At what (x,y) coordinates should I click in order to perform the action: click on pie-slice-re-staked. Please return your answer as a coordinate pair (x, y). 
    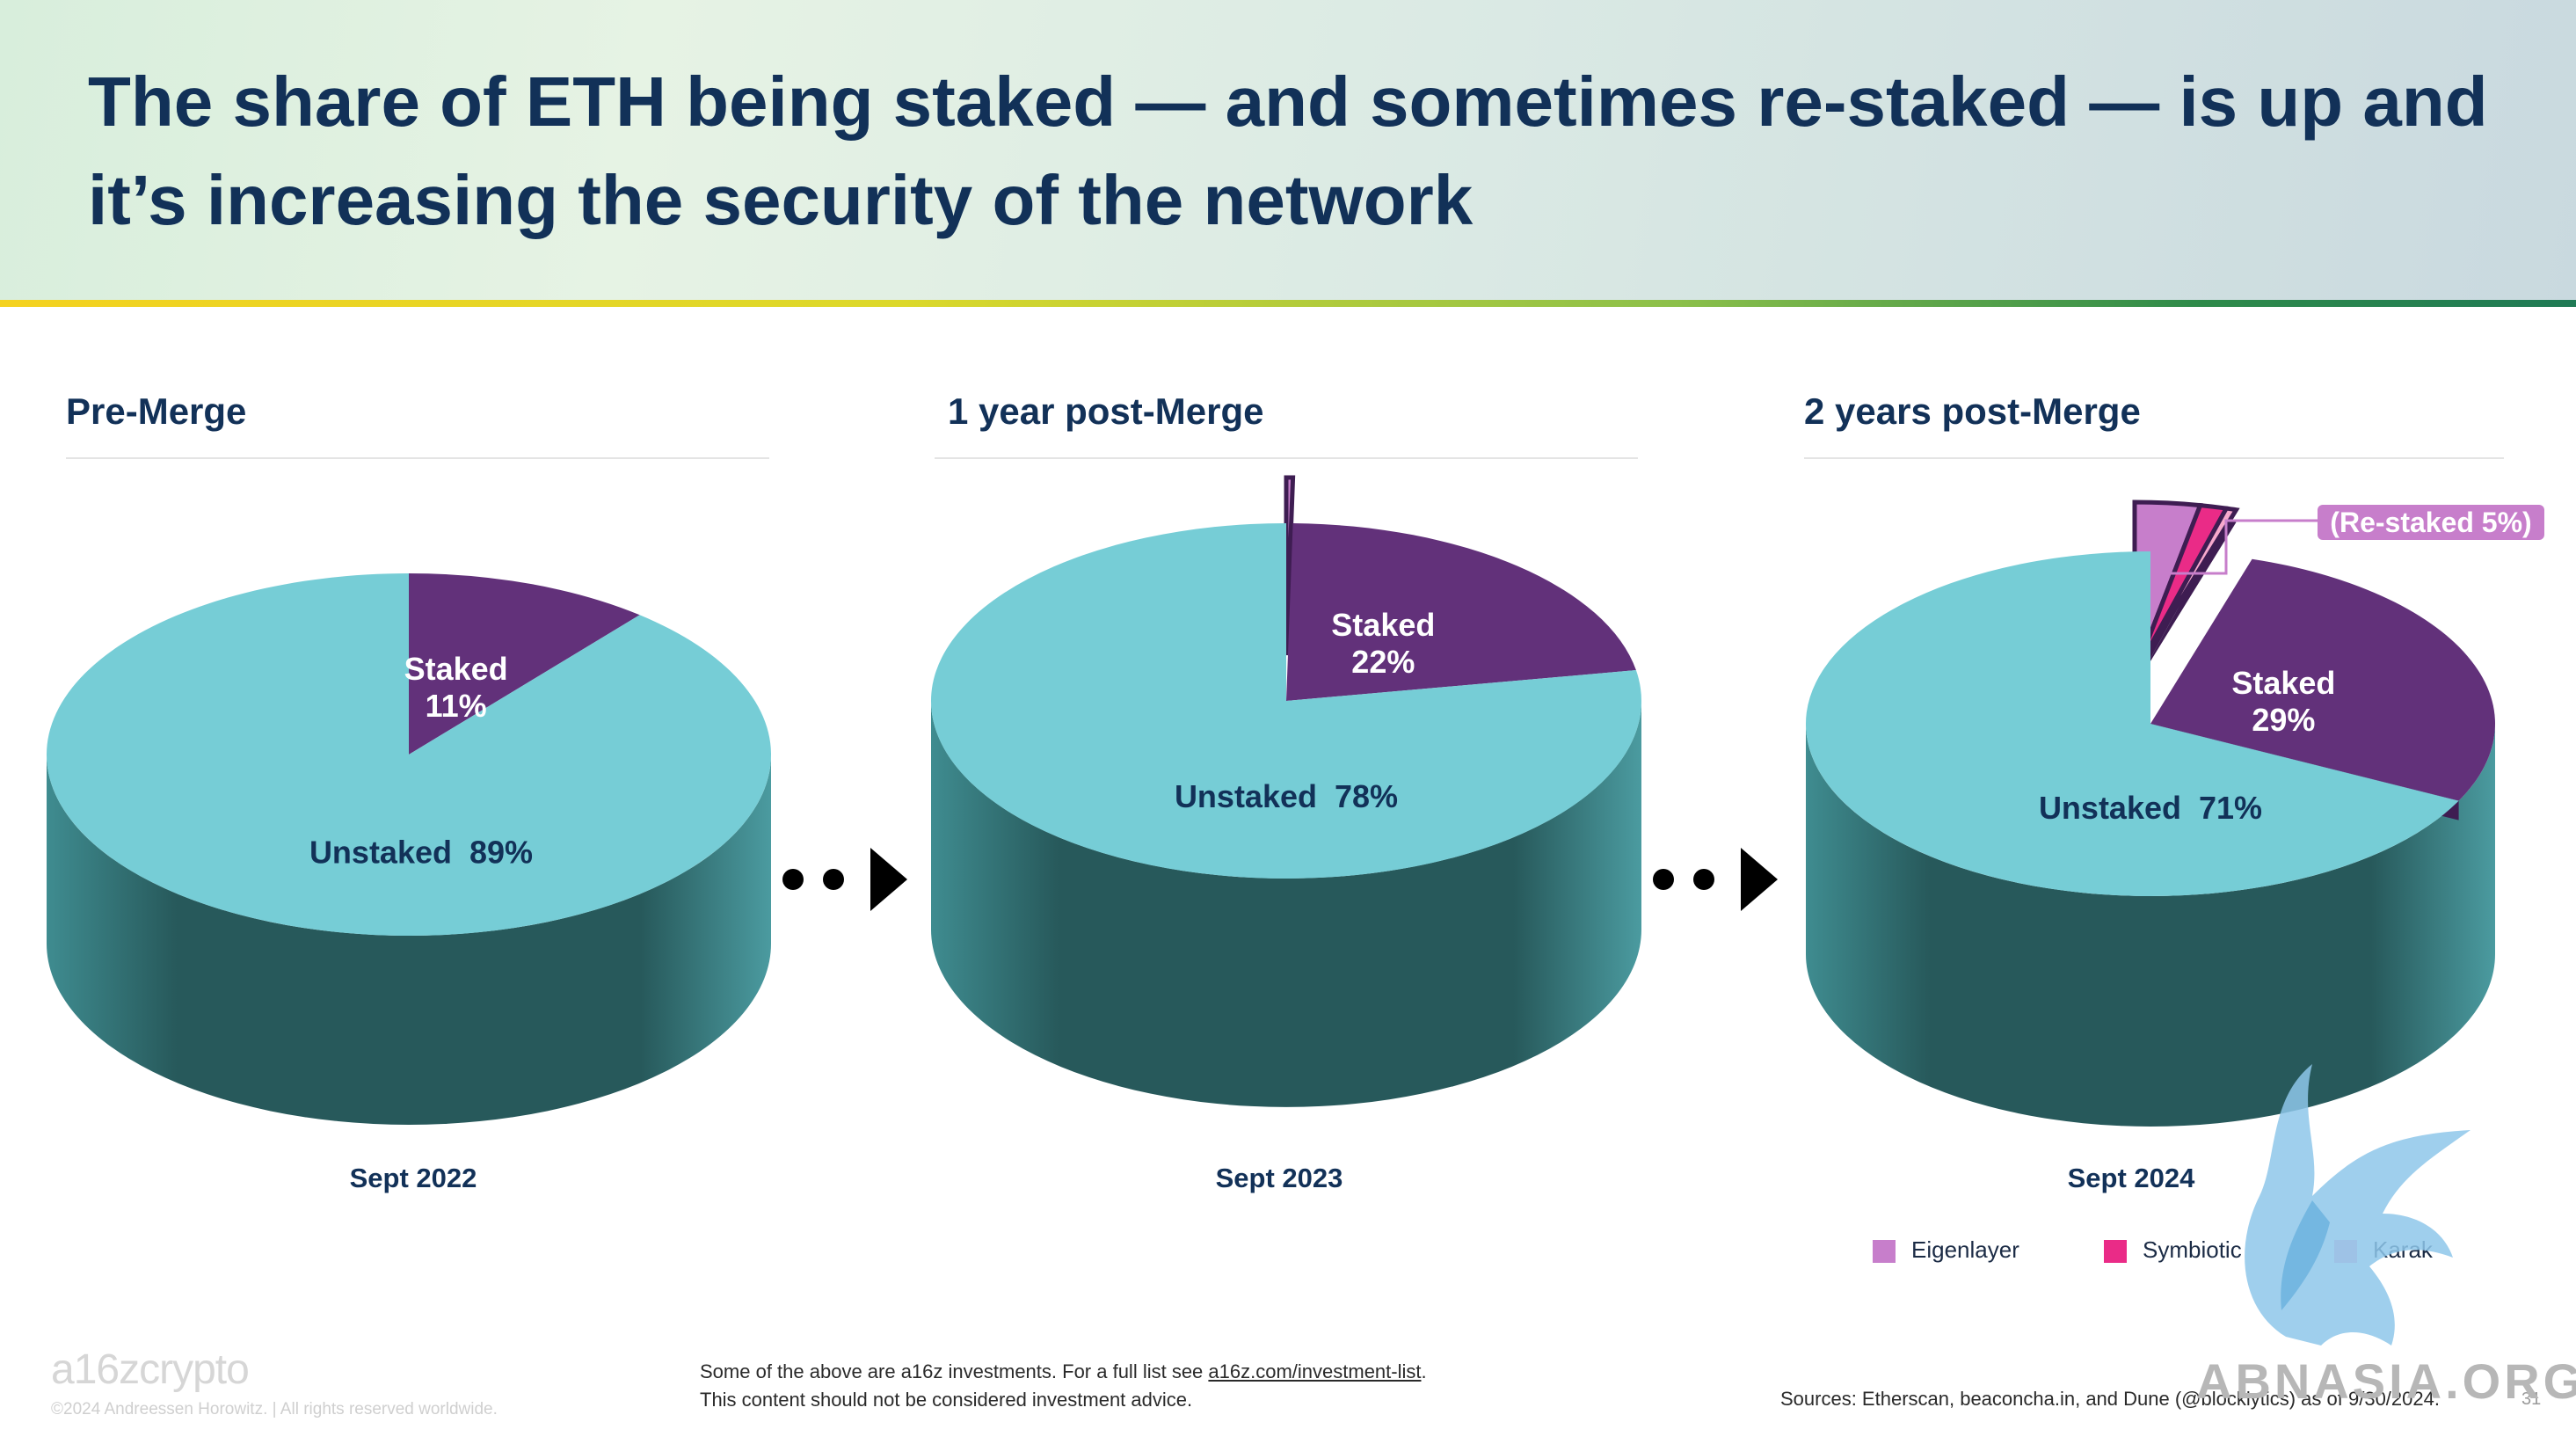
    Looking at the image, I should click on (1290, 565).